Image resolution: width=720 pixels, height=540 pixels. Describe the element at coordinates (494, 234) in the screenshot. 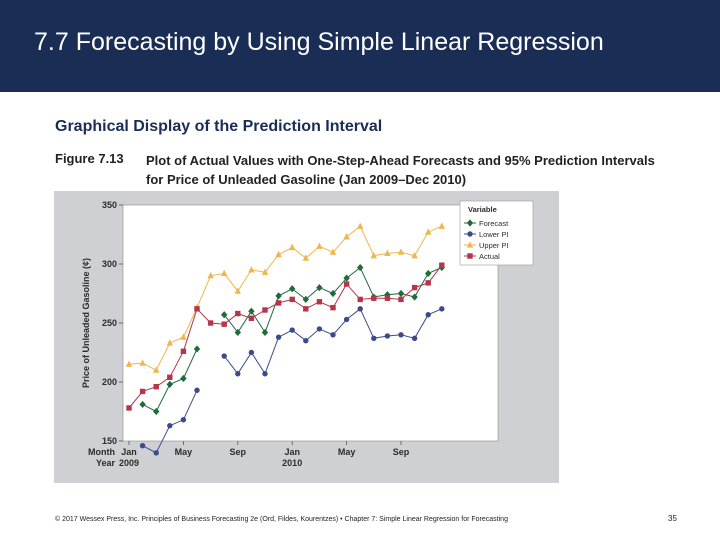

I see `legend-label: Lower PI` at that location.